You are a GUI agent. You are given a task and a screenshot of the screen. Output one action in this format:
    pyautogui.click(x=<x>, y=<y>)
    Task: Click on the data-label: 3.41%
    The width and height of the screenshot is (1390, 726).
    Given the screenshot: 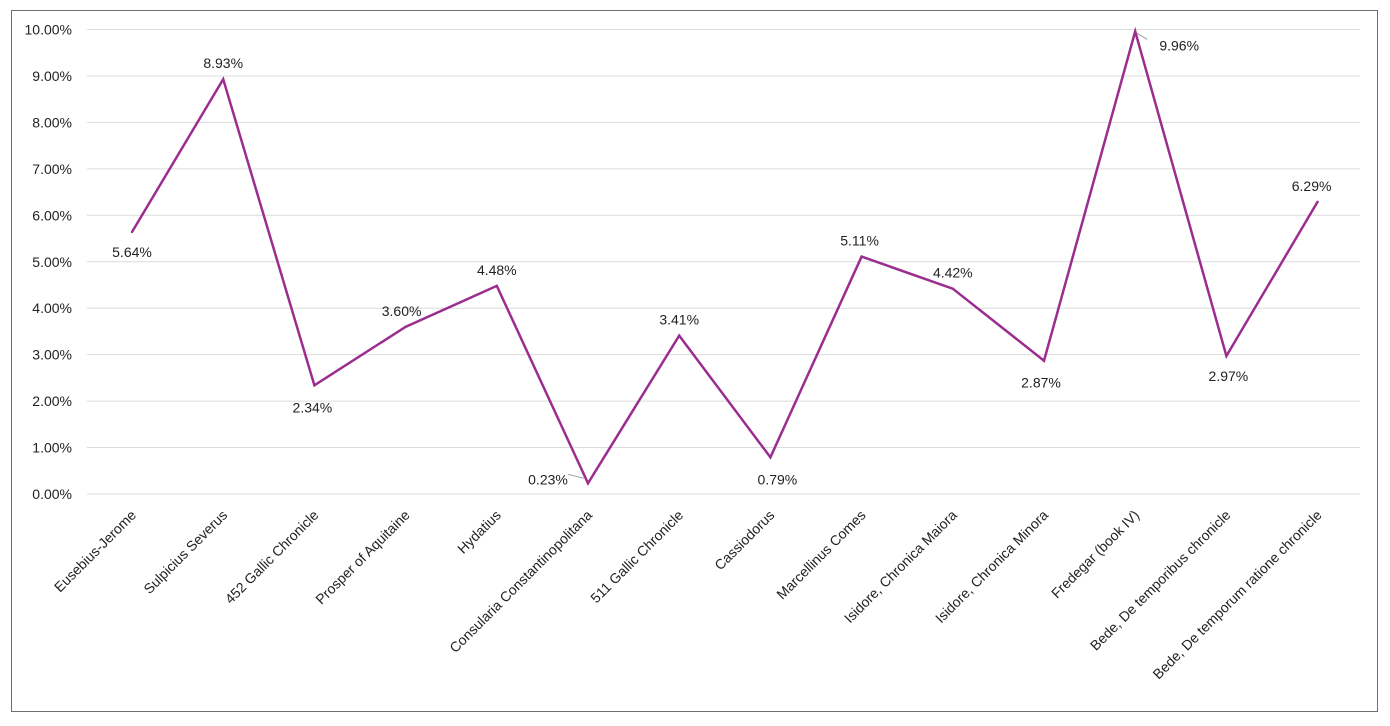 What is the action you would take?
    pyautogui.click(x=679, y=320)
    